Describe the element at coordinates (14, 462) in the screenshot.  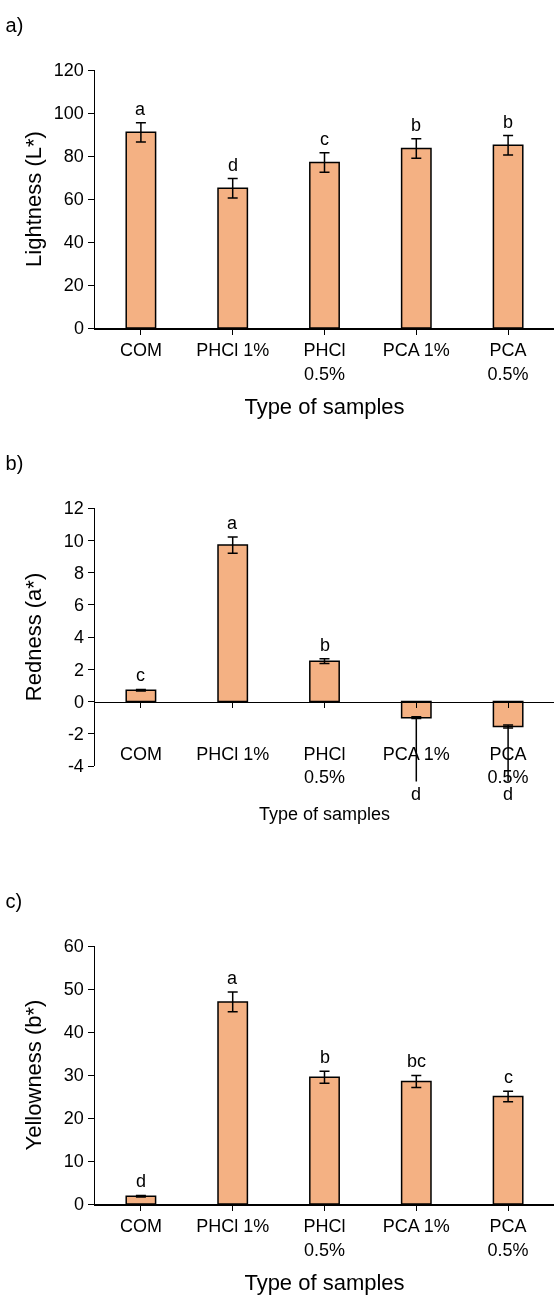
I see `chart-title: b)` at that location.